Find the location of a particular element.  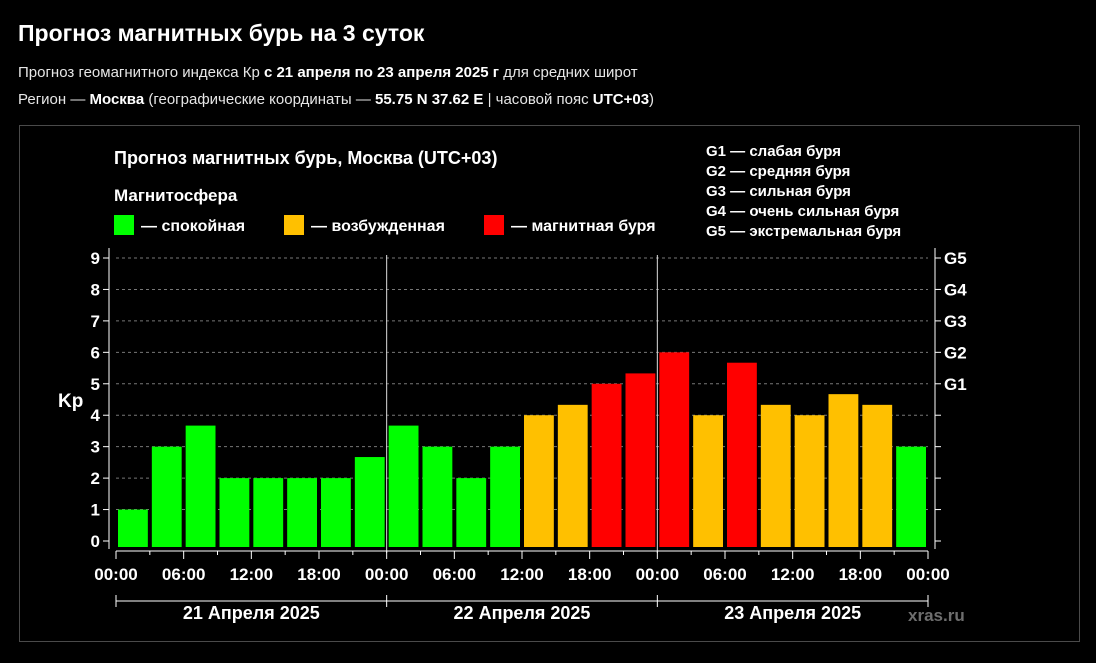

y-axis-label: Kp is located at coordinates (70, 401).